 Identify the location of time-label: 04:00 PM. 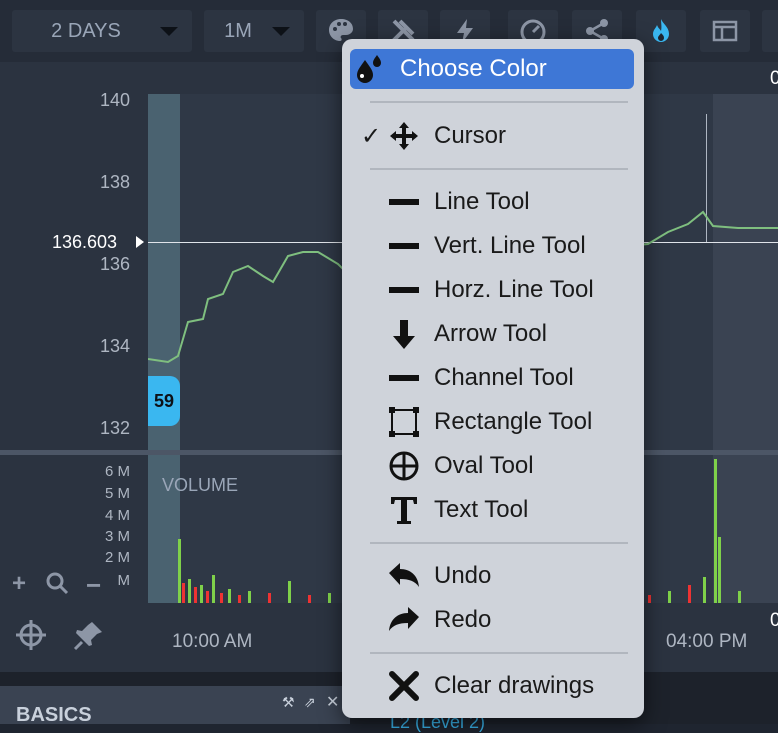
(707, 641).